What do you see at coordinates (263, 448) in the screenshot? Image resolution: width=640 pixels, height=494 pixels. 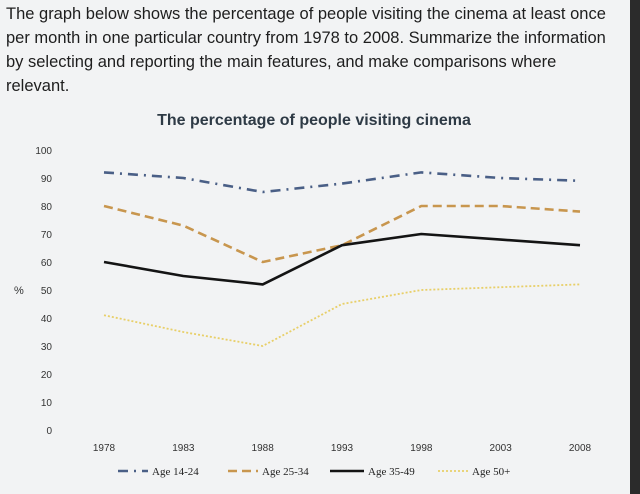 I see `x-tick-label: 1988` at bounding box center [263, 448].